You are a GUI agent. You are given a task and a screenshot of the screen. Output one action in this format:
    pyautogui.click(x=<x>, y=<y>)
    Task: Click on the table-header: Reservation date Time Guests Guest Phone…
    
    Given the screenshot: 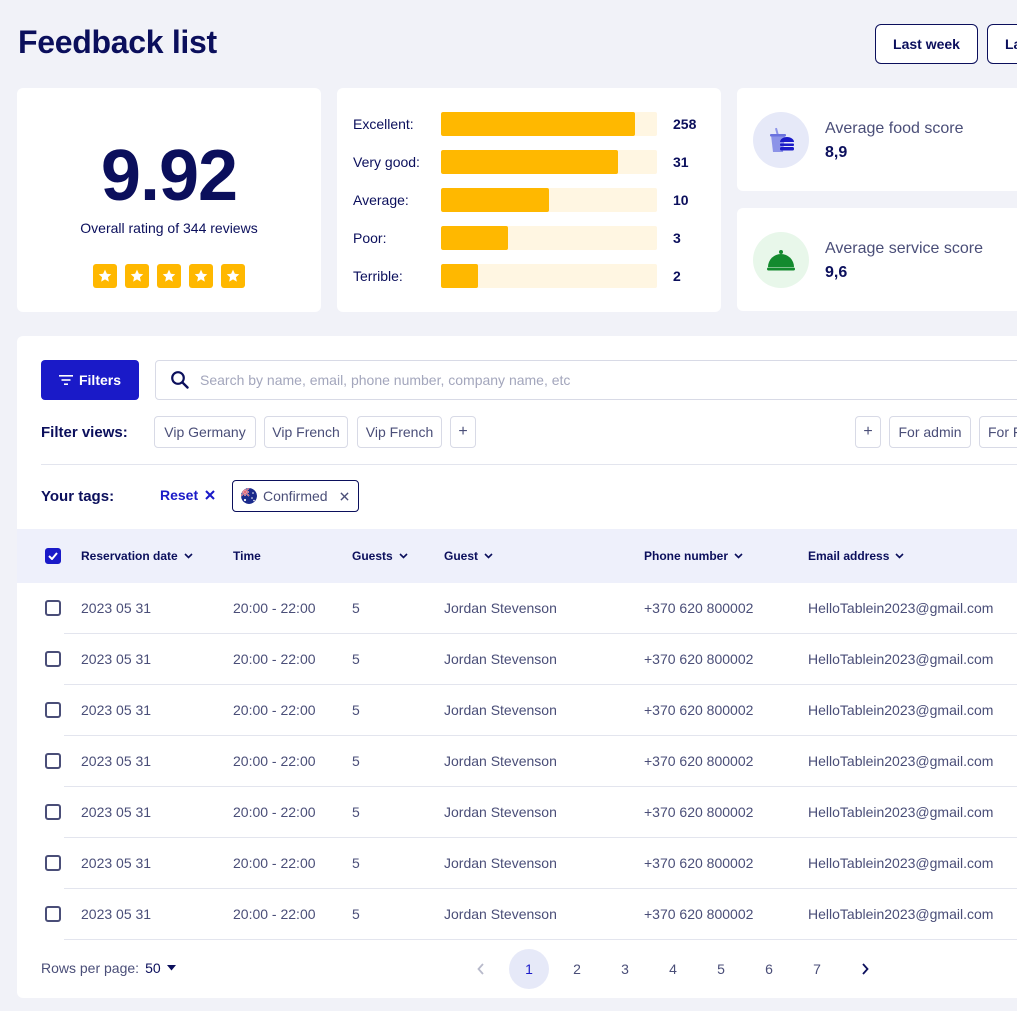 What is the action you would take?
    pyautogui.click(x=517, y=556)
    